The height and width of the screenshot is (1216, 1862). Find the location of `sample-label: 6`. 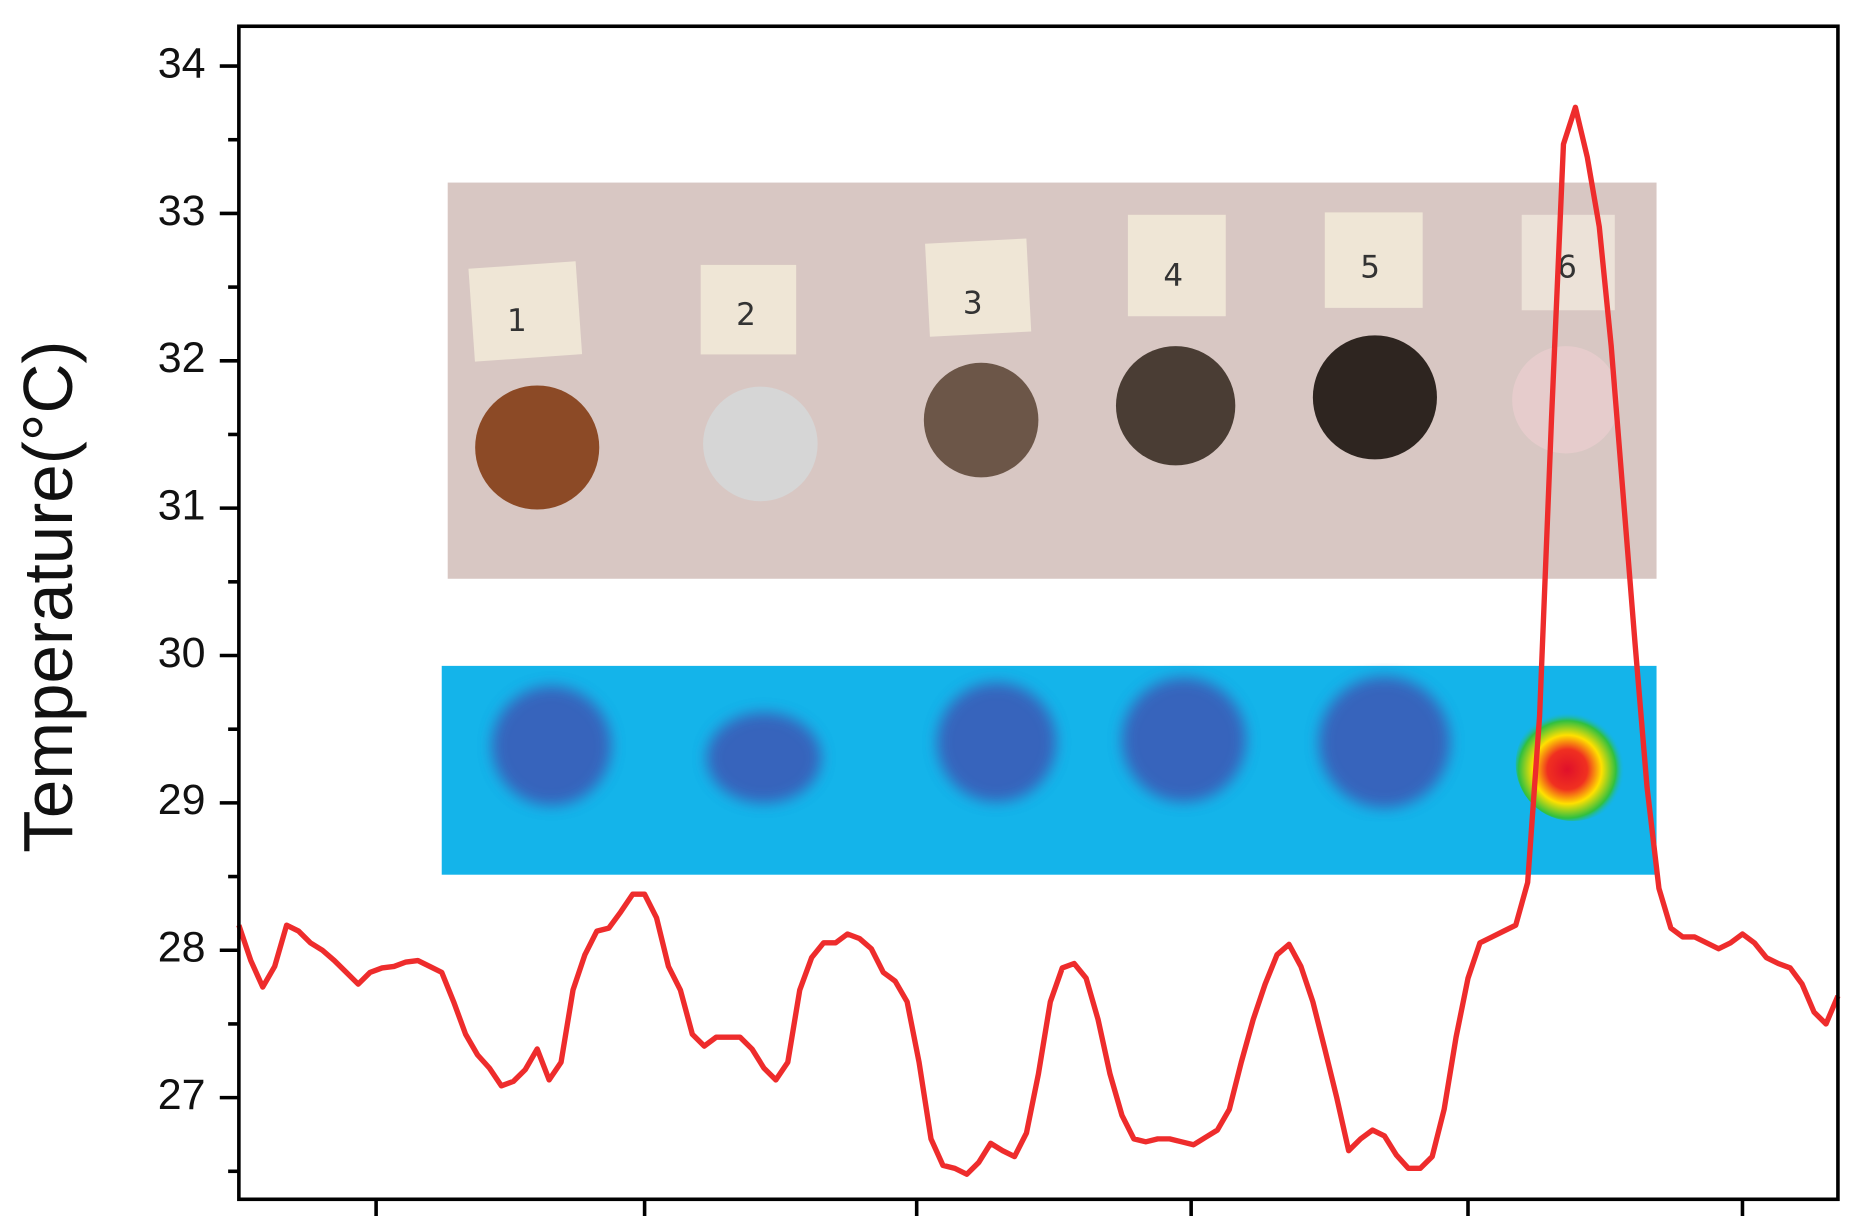

sample-label: 6 is located at coordinates (1567, 267).